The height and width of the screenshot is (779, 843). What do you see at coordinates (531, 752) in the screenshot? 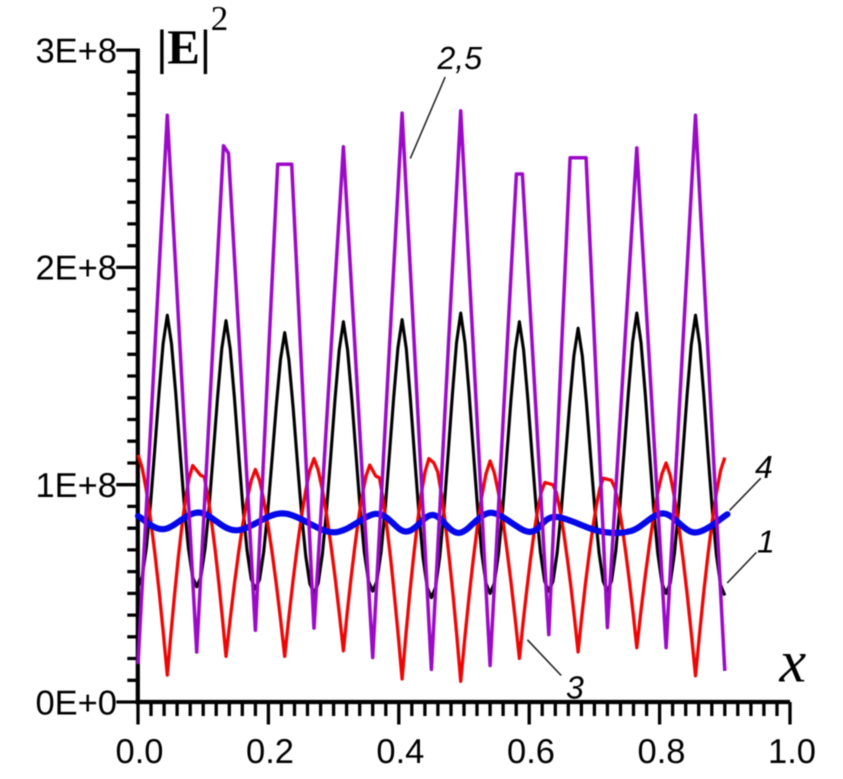
I see `svg-text: 0.6` at bounding box center [531, 752].